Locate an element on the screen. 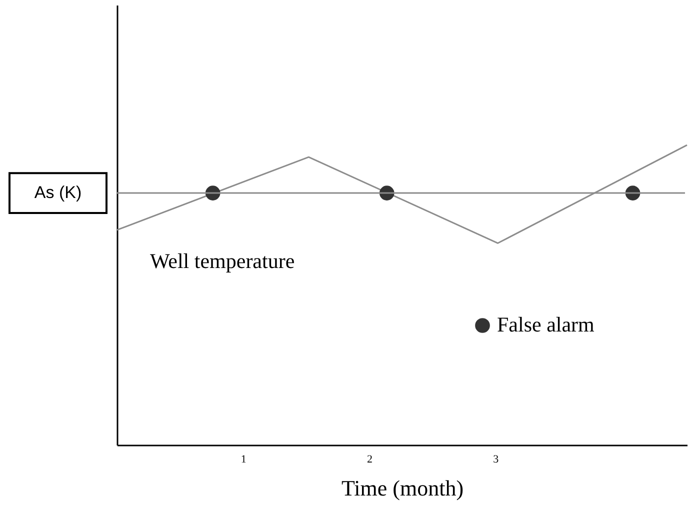 The image size is (692, 511). legend-label: False alarm is located at coordinates (545, 324).